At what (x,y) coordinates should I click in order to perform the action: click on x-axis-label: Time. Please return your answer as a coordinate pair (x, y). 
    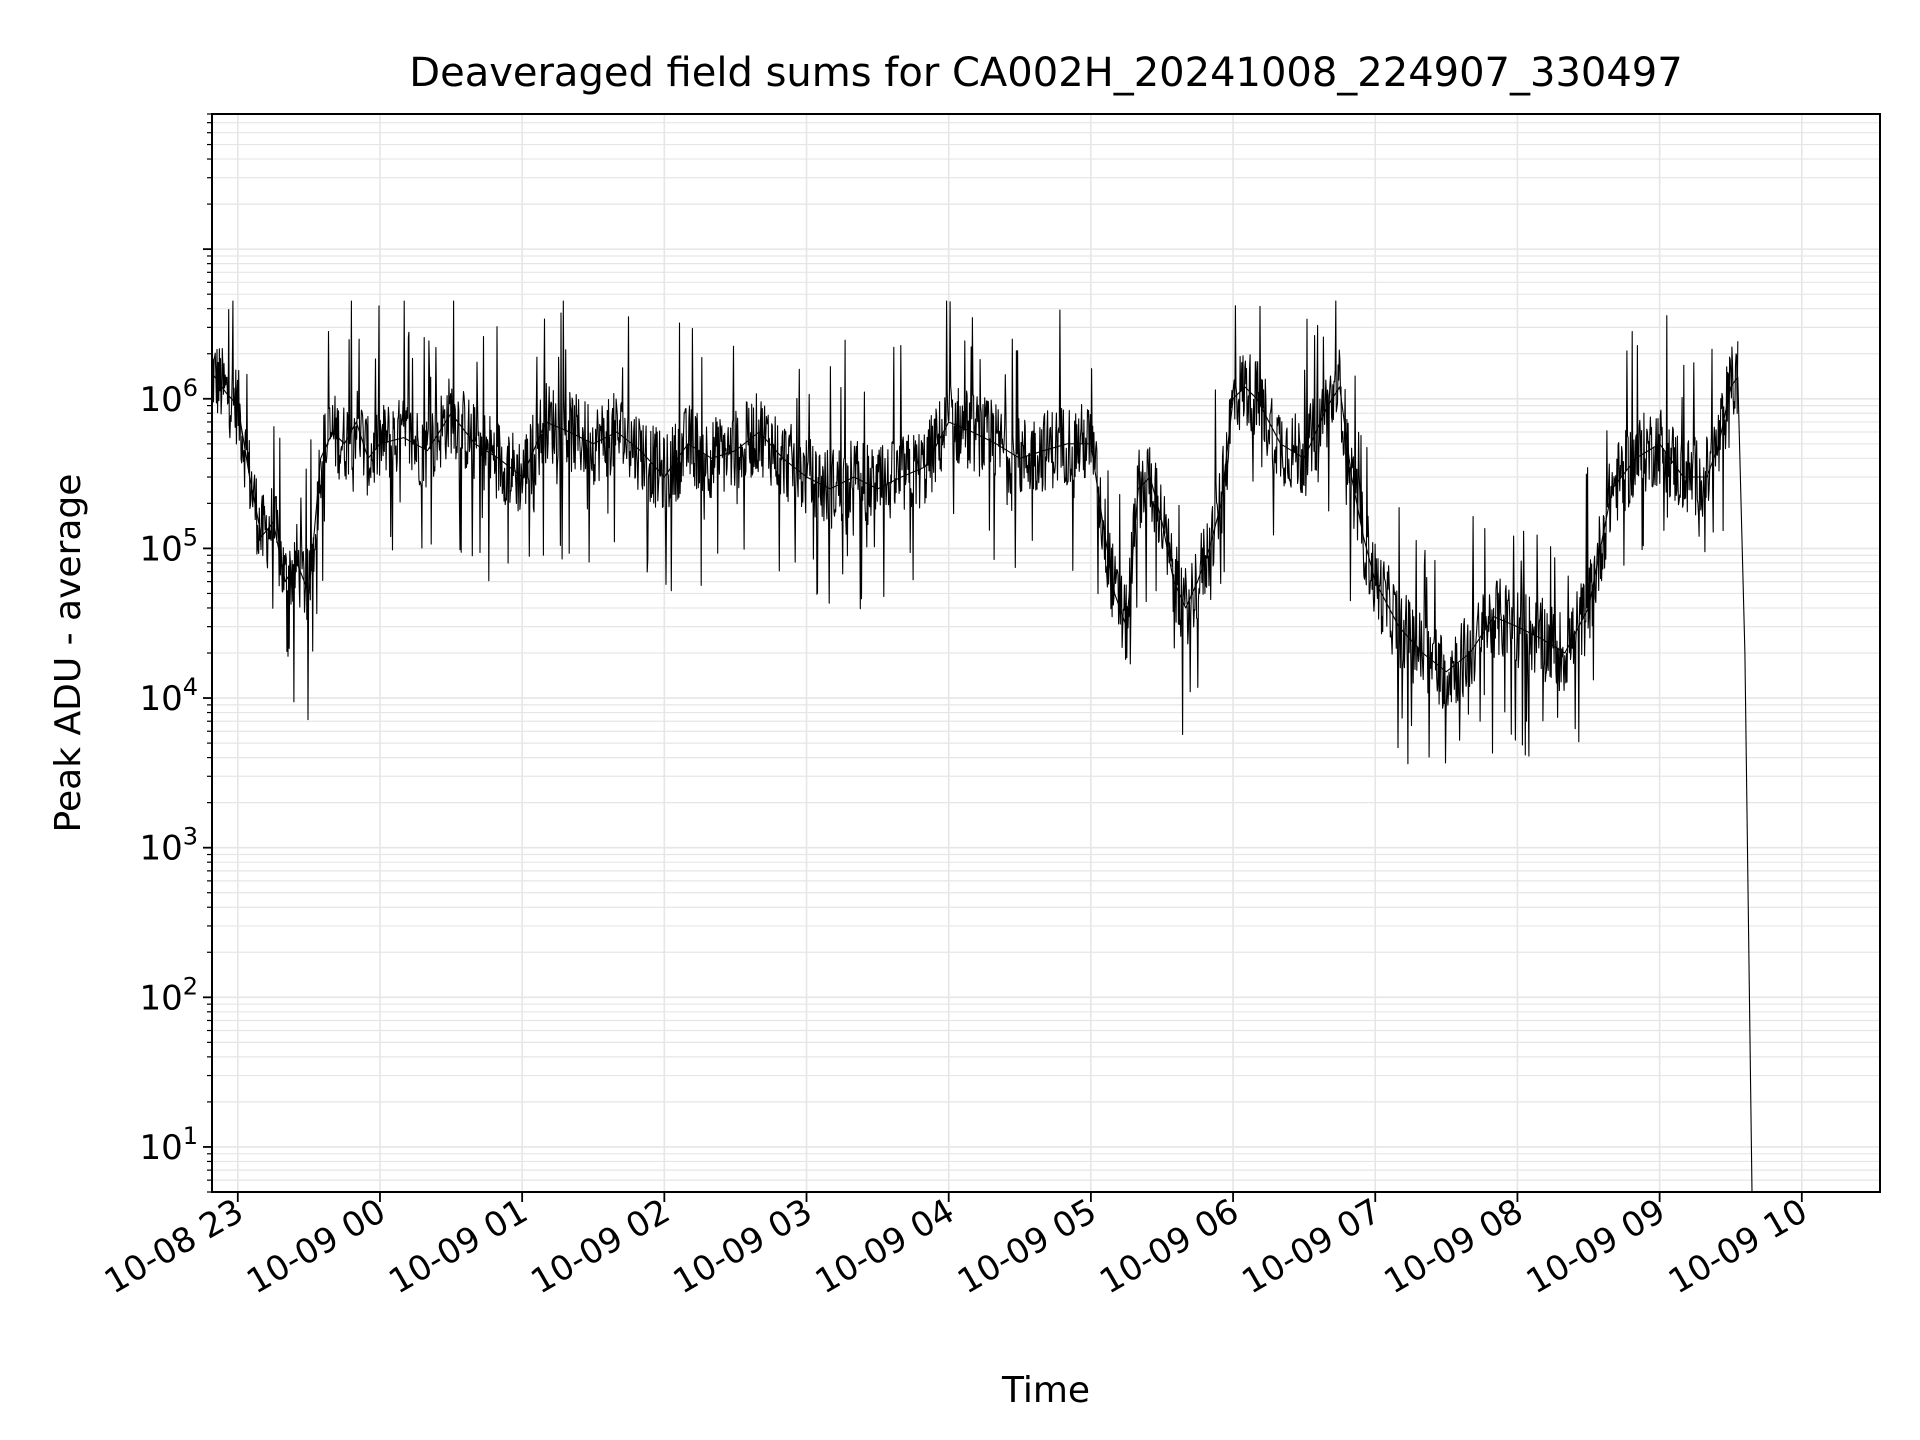
    Looking at the image, I should click on (1045, 1390).